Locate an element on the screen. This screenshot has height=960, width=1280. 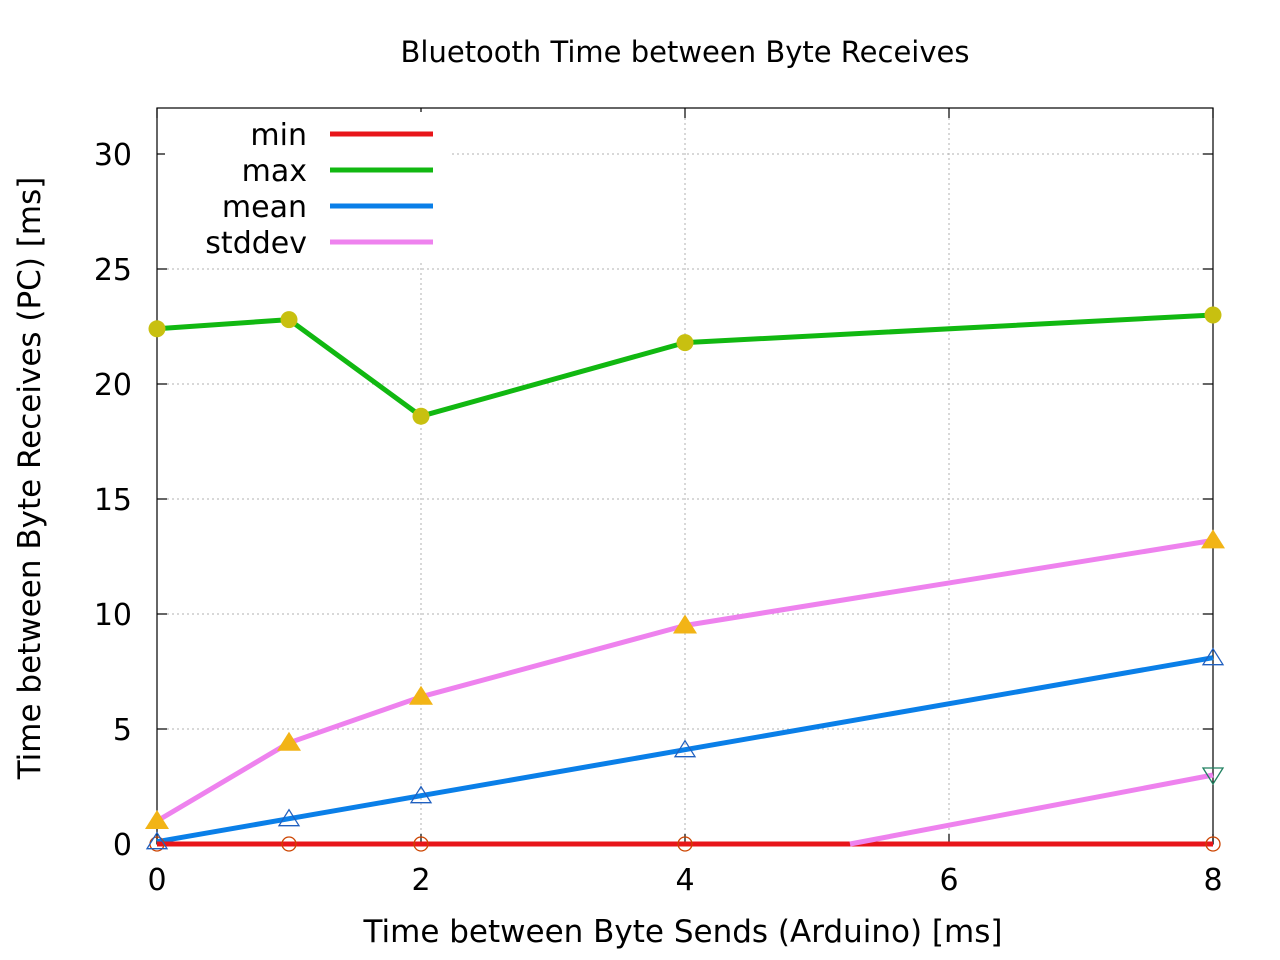
legend-label-min: min is located at coordinates (278, 135).